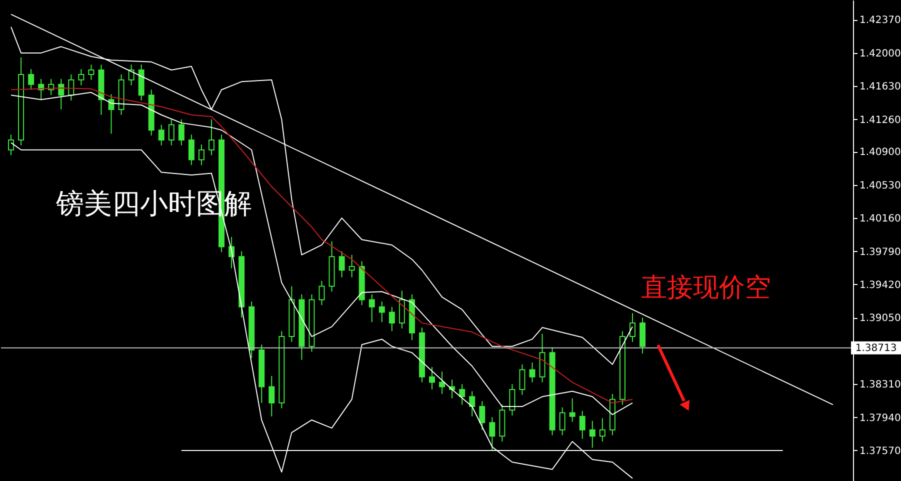 The width and height of the screenshot is (901, 481). I want to click on y-tick-label: 1.38310, so click(880, 385).